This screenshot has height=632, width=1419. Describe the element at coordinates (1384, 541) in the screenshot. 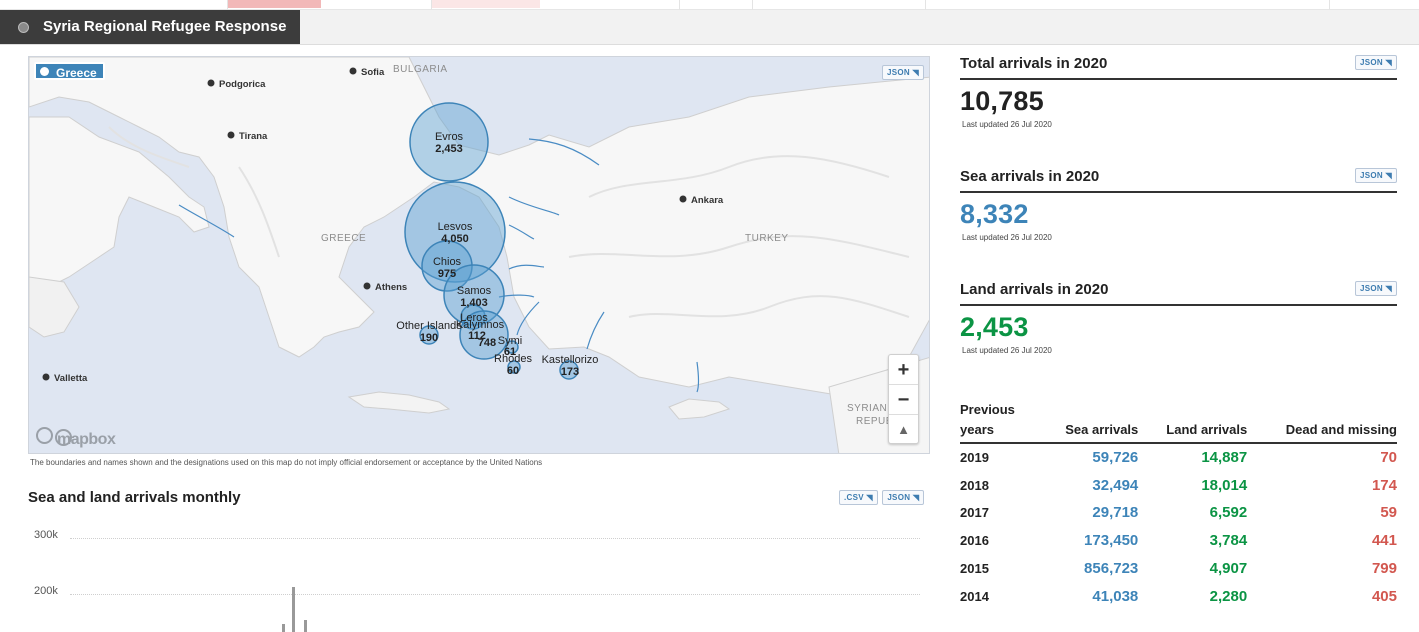

I see `row-dead: 441` at that location.